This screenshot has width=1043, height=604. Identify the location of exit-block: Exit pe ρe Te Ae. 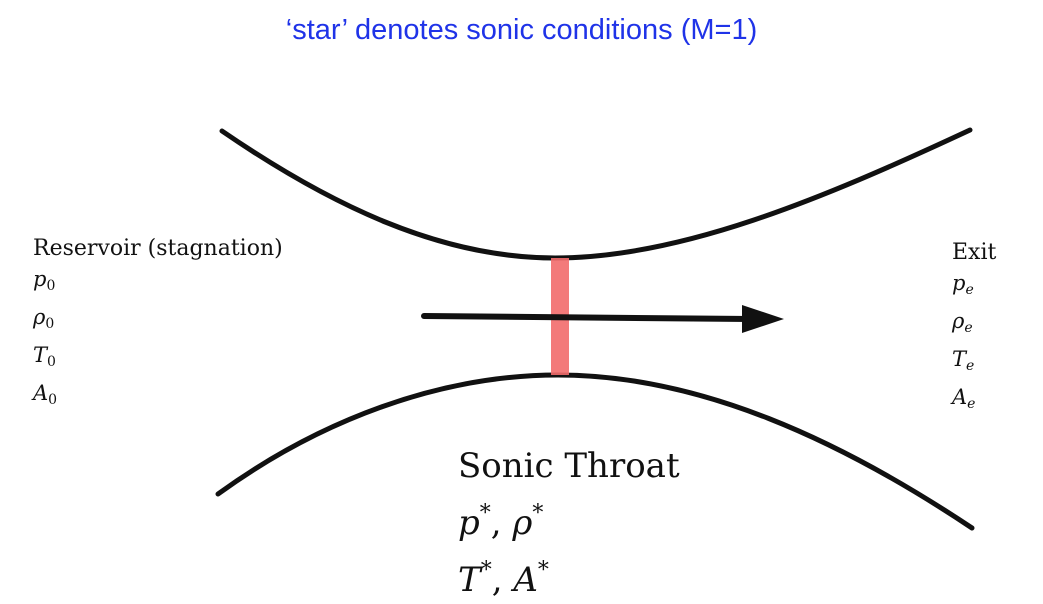
(974, 329).